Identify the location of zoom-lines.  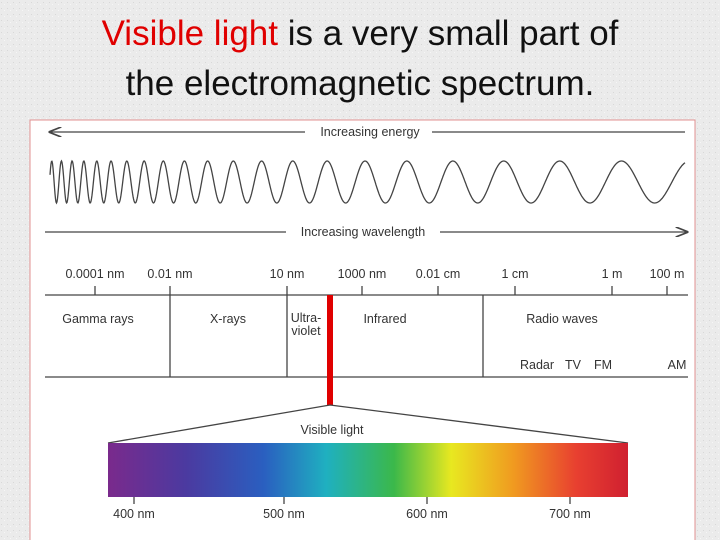
(368, 424).